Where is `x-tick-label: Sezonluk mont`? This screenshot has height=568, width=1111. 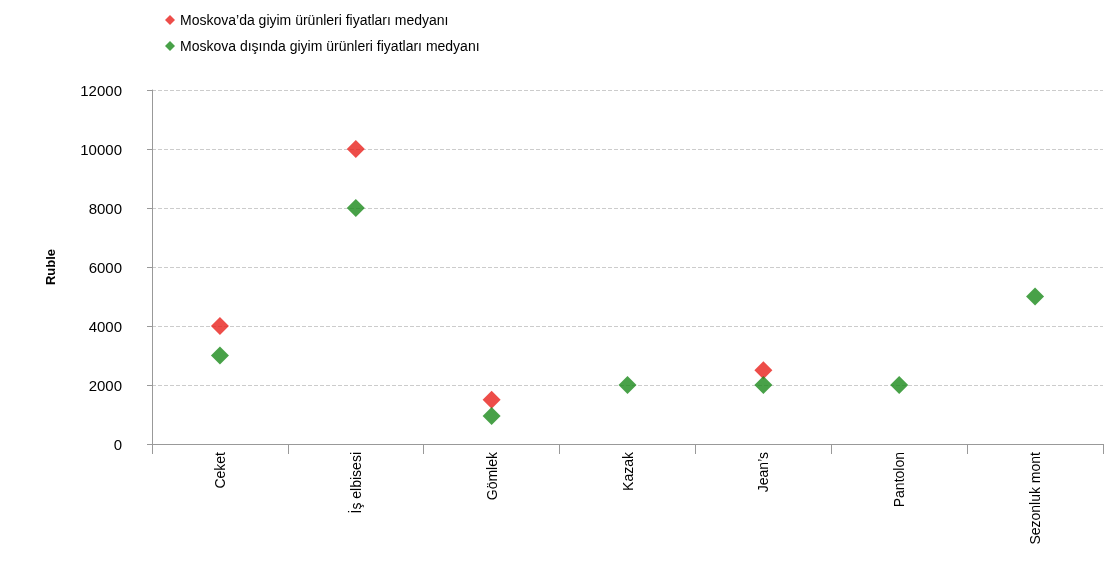 x-tick-label: Sezonluk mont is located at coordinates (1035, 498).